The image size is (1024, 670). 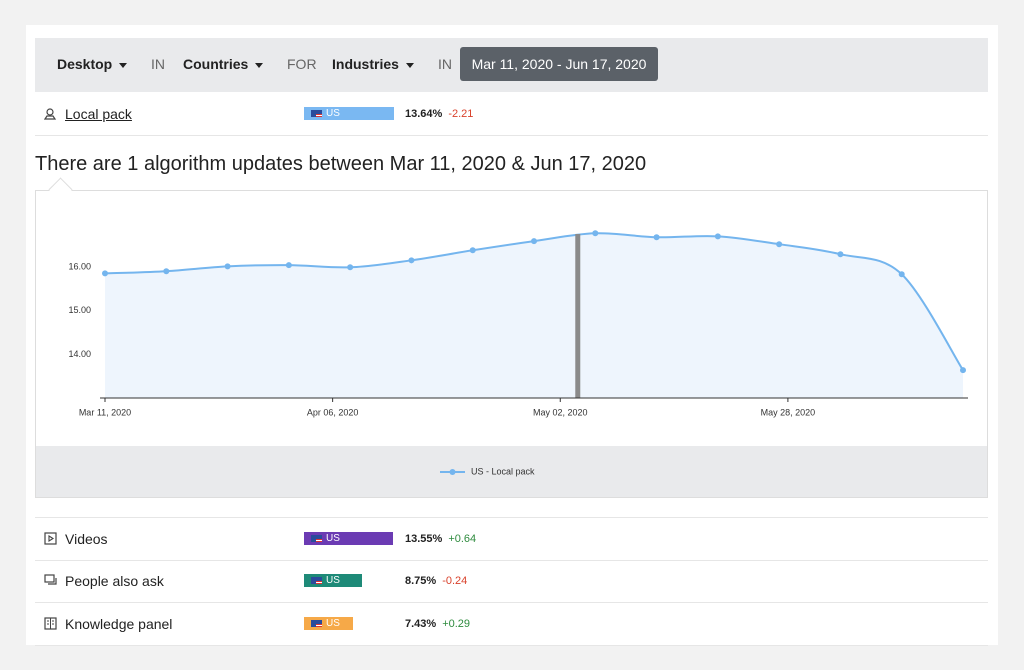 What do you see at coordinates (462, 539) in the screenshot?
I see `change-value: +0.64` at bounding box center [462, 539].